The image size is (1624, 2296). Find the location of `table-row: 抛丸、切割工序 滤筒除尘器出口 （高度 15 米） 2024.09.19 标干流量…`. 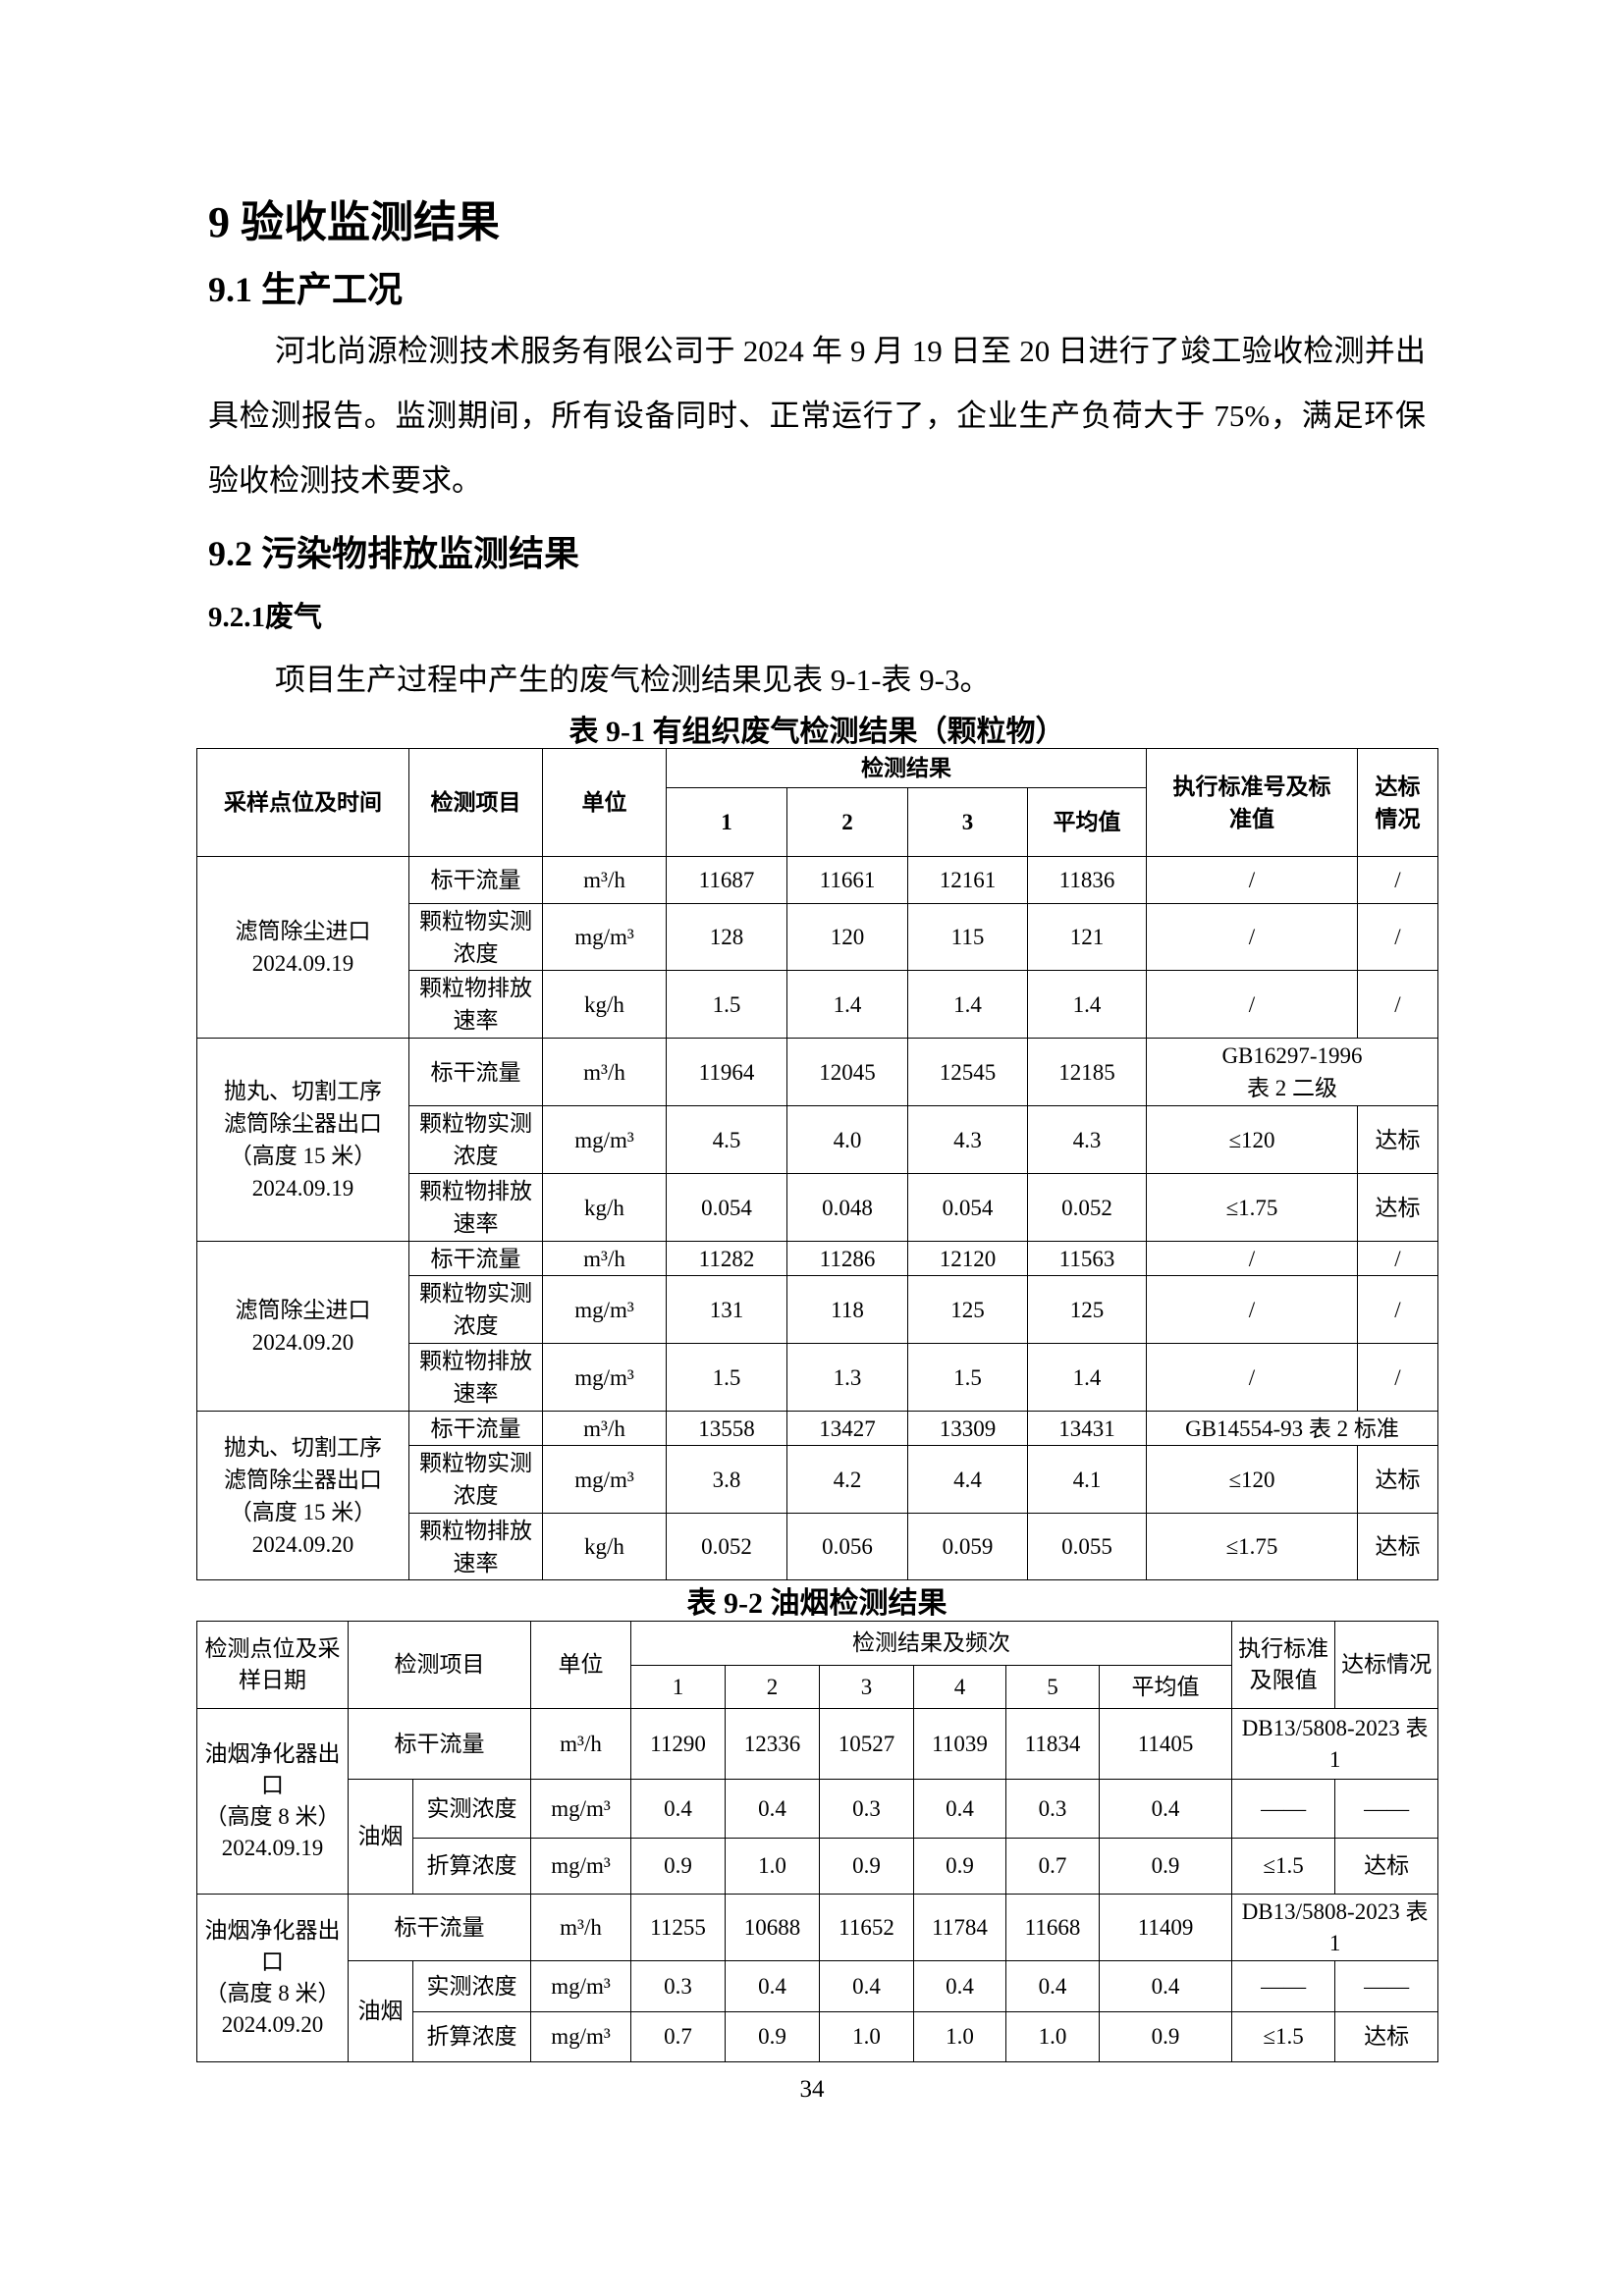

table-row: 抛丸、切割工序 滤筒除尘器出口 （高度 15 米） 2024.09.19 标干流量… is located at coordinates (817, 1140).